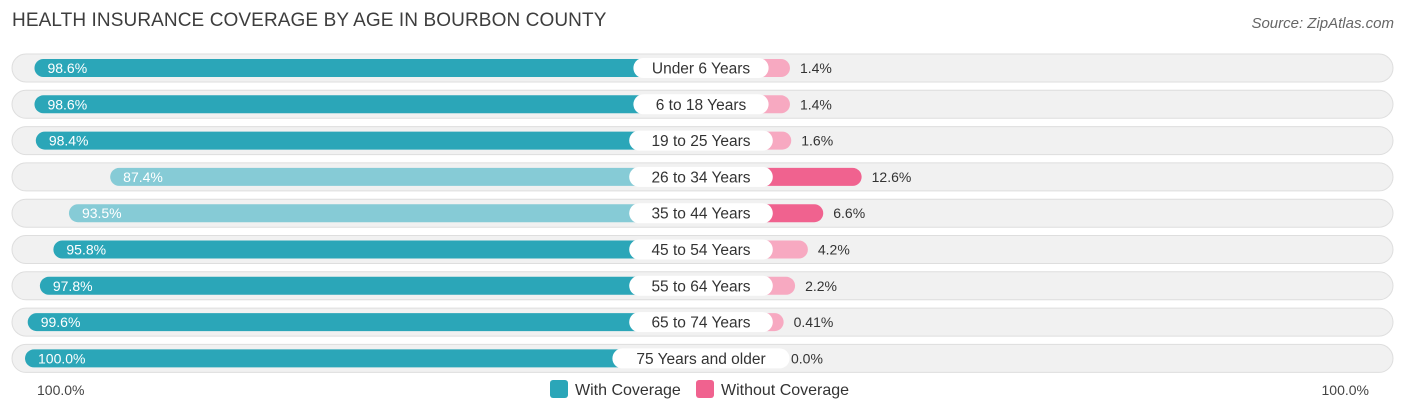  I want to click on category-label: 6 to 18 Years, so click(701, 105).